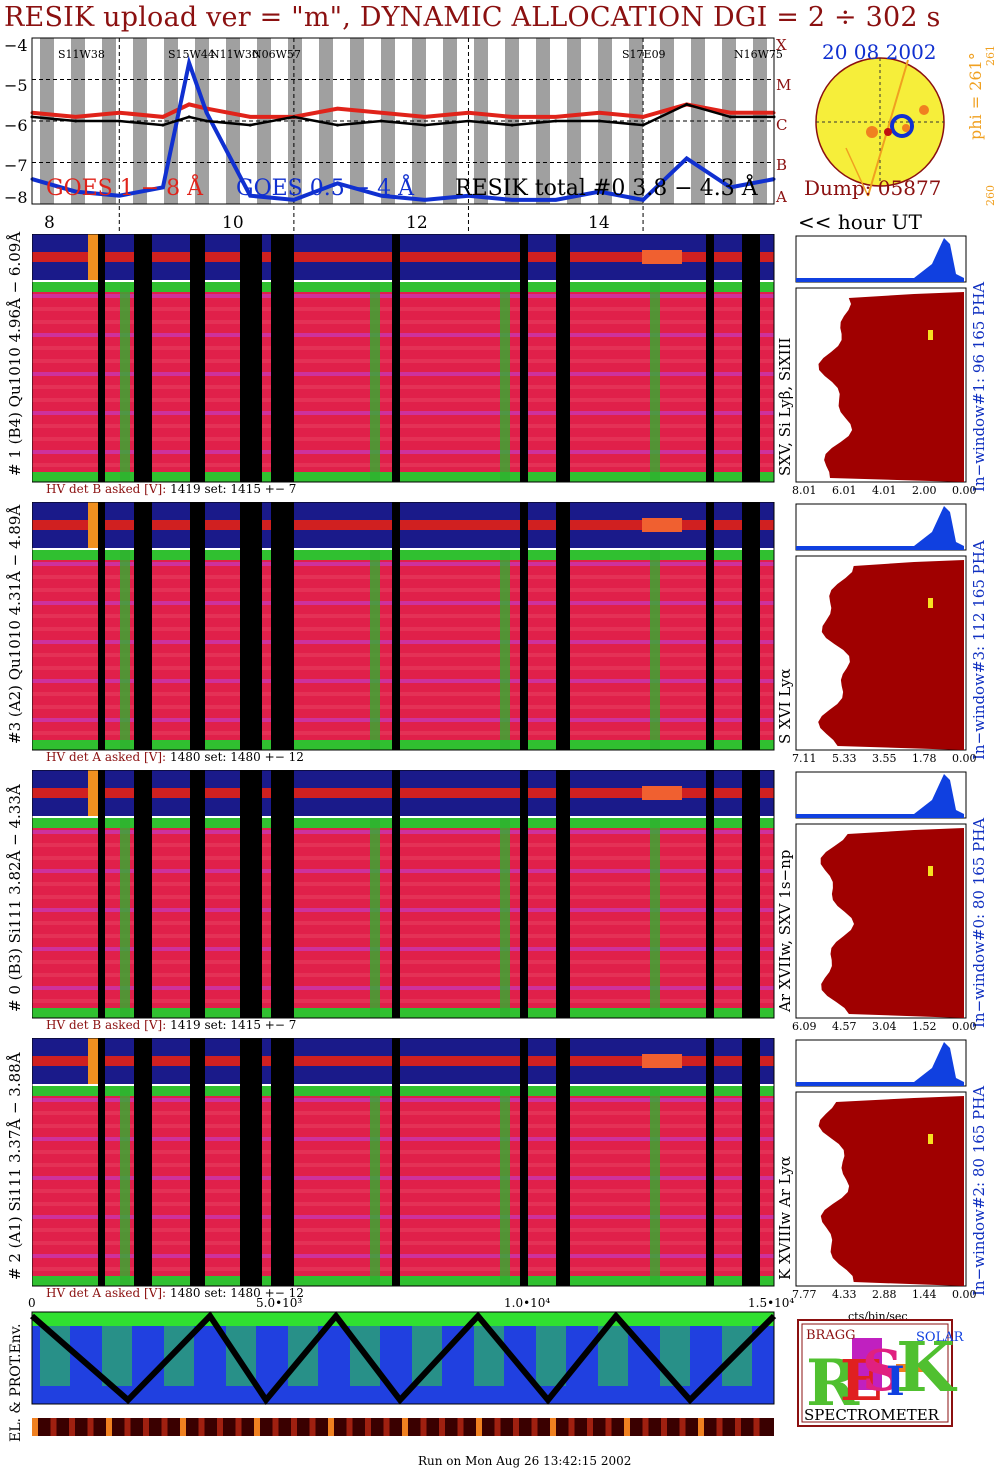 This screenshot has width=1004, height=1477. Describe the element at coordinates (804, 758) in the screenshot. I see `spectrum-xtick: 7.11` at that location.